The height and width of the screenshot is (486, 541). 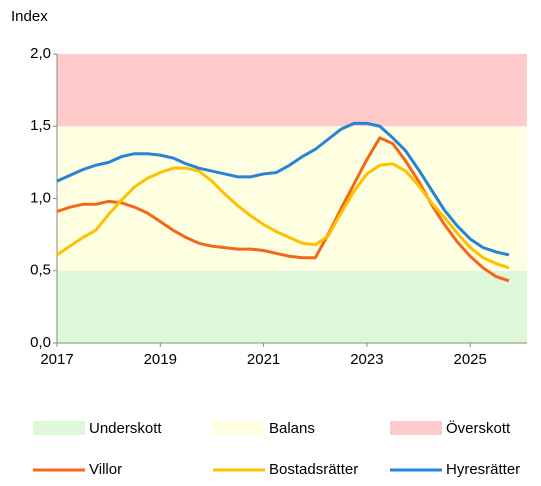 What do you see at coordinates (366, 359) in the screenshot?
I see `x-tick-label: 2023` at bounding box center [366, 359].